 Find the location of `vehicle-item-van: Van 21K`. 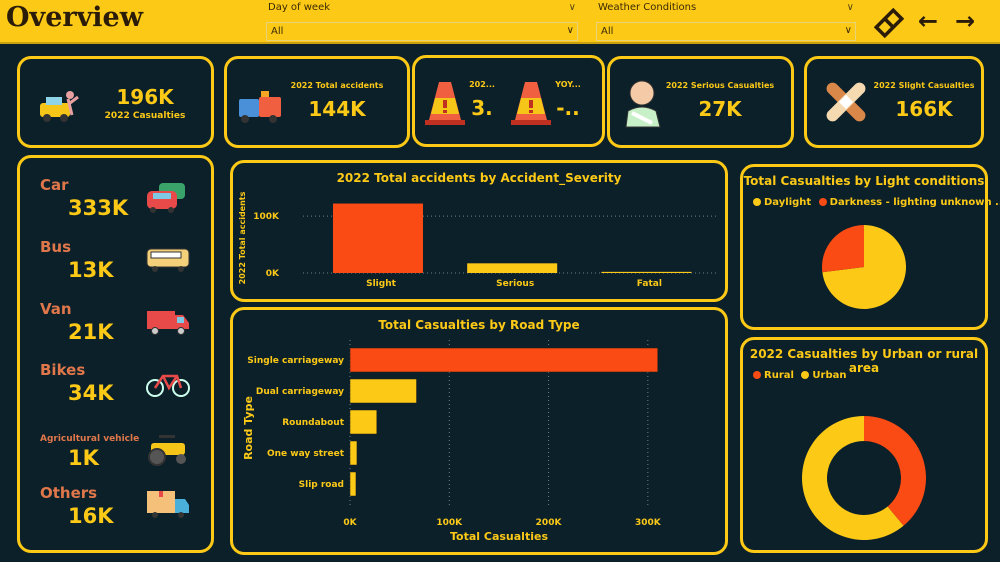

vehicle-item-van: Van 21K is located at coordinates (77, 322).